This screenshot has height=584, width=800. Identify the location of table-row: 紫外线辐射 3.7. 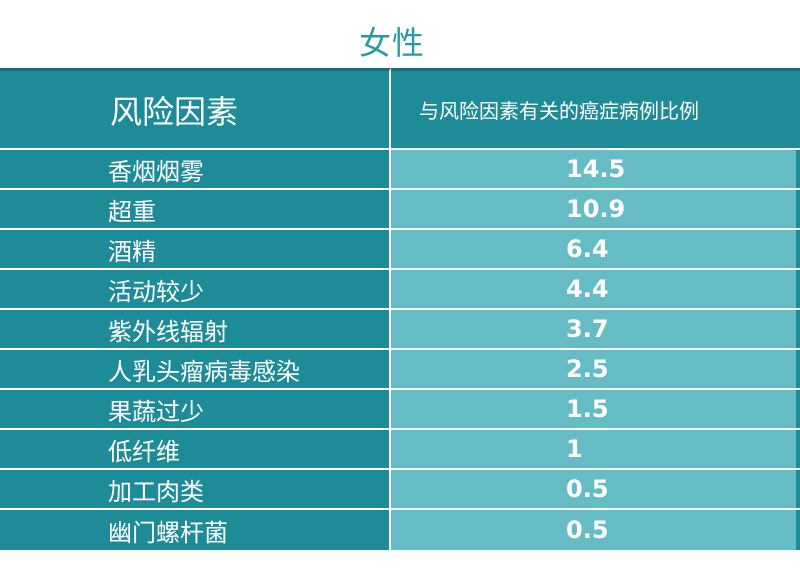
(400, 330).